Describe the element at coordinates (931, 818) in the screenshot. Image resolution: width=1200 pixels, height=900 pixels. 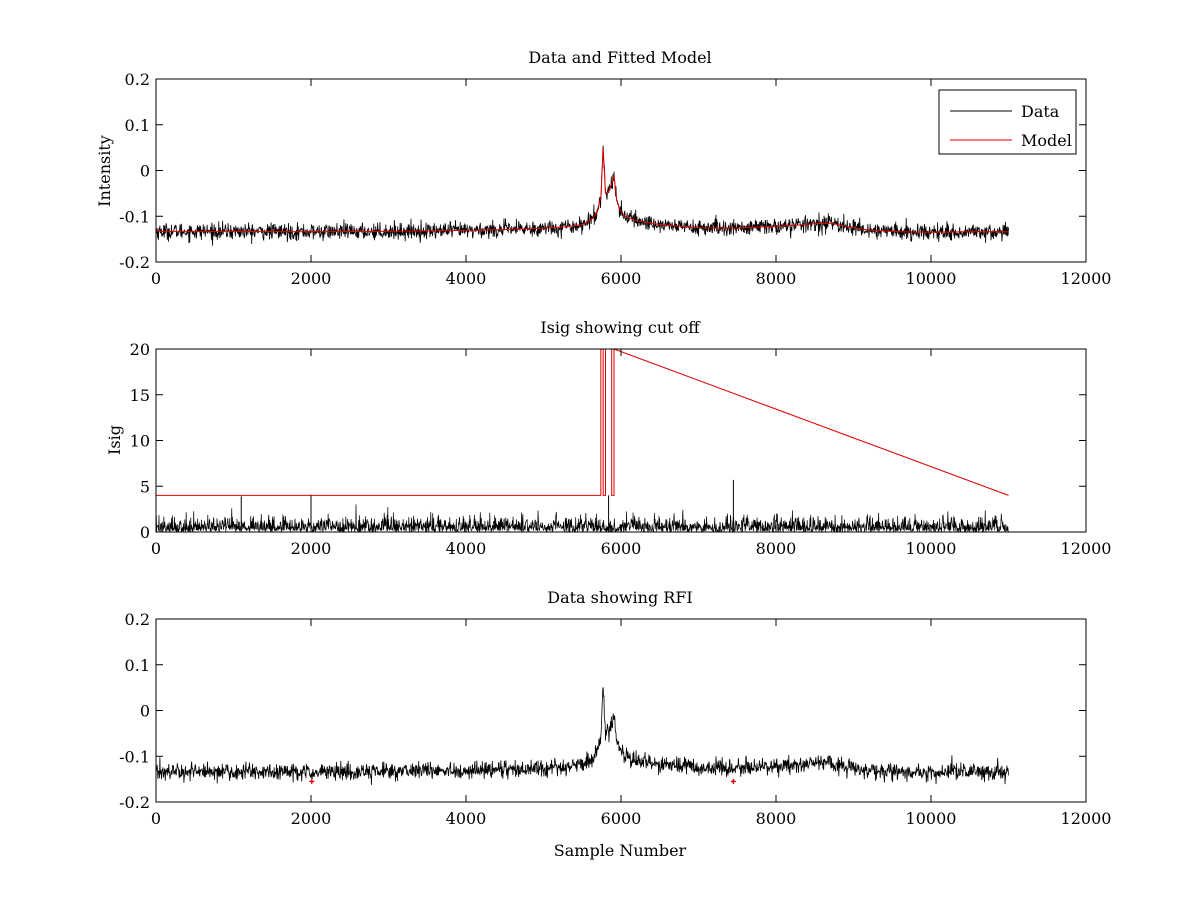
I see `x-tick-label-rfi-5: 10000` at that location.